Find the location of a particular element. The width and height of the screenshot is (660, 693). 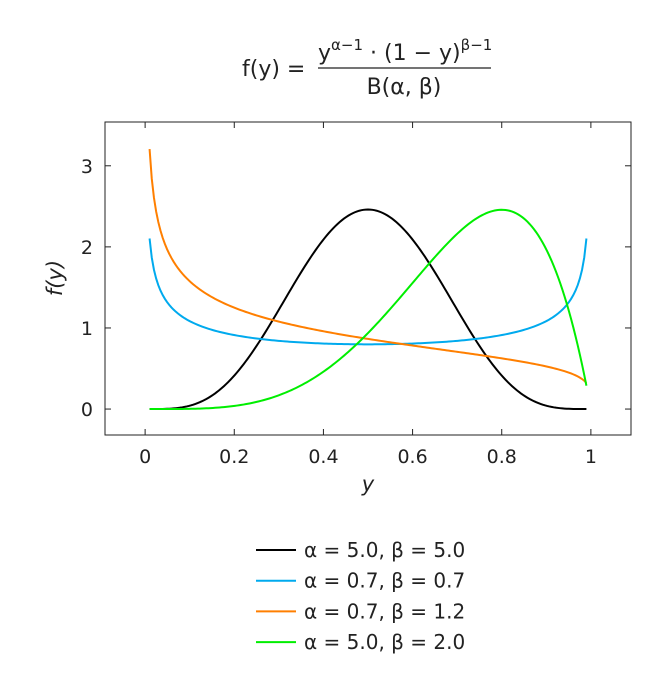

y-axis-label: f(y) is located at coordinates (55, 278).